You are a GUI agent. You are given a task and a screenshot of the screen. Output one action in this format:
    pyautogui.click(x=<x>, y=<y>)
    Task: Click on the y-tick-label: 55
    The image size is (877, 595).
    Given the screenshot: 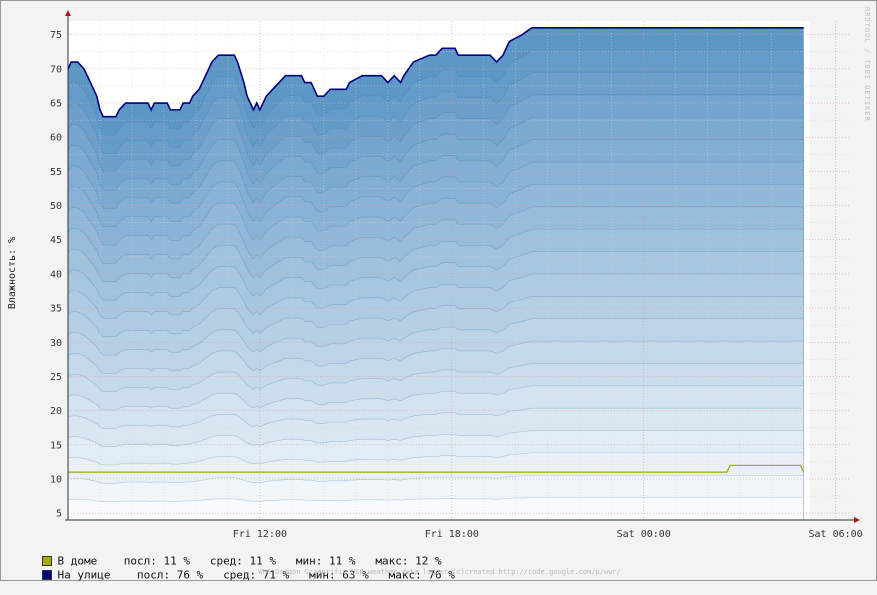 What is the action you would take?
    pyautogui.click(x=56, y=172)
    